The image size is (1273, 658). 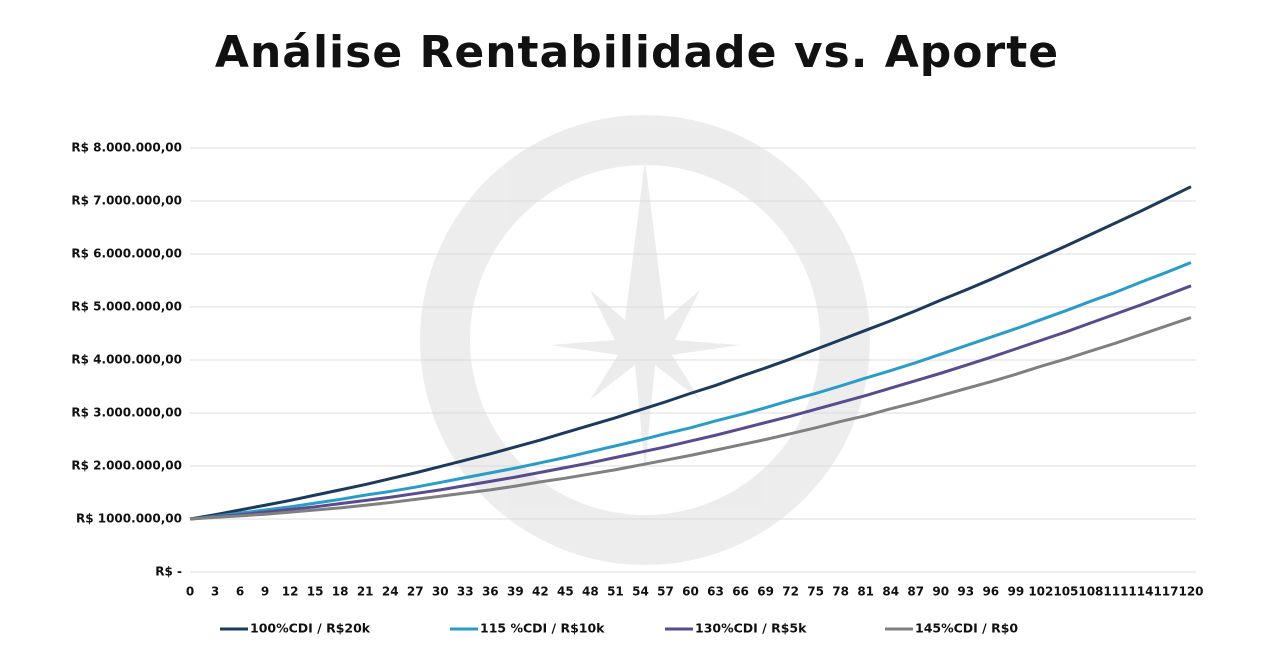 I want to click on y-tick-label: R$ 5.000.000,00, so click(x=126, y=307).